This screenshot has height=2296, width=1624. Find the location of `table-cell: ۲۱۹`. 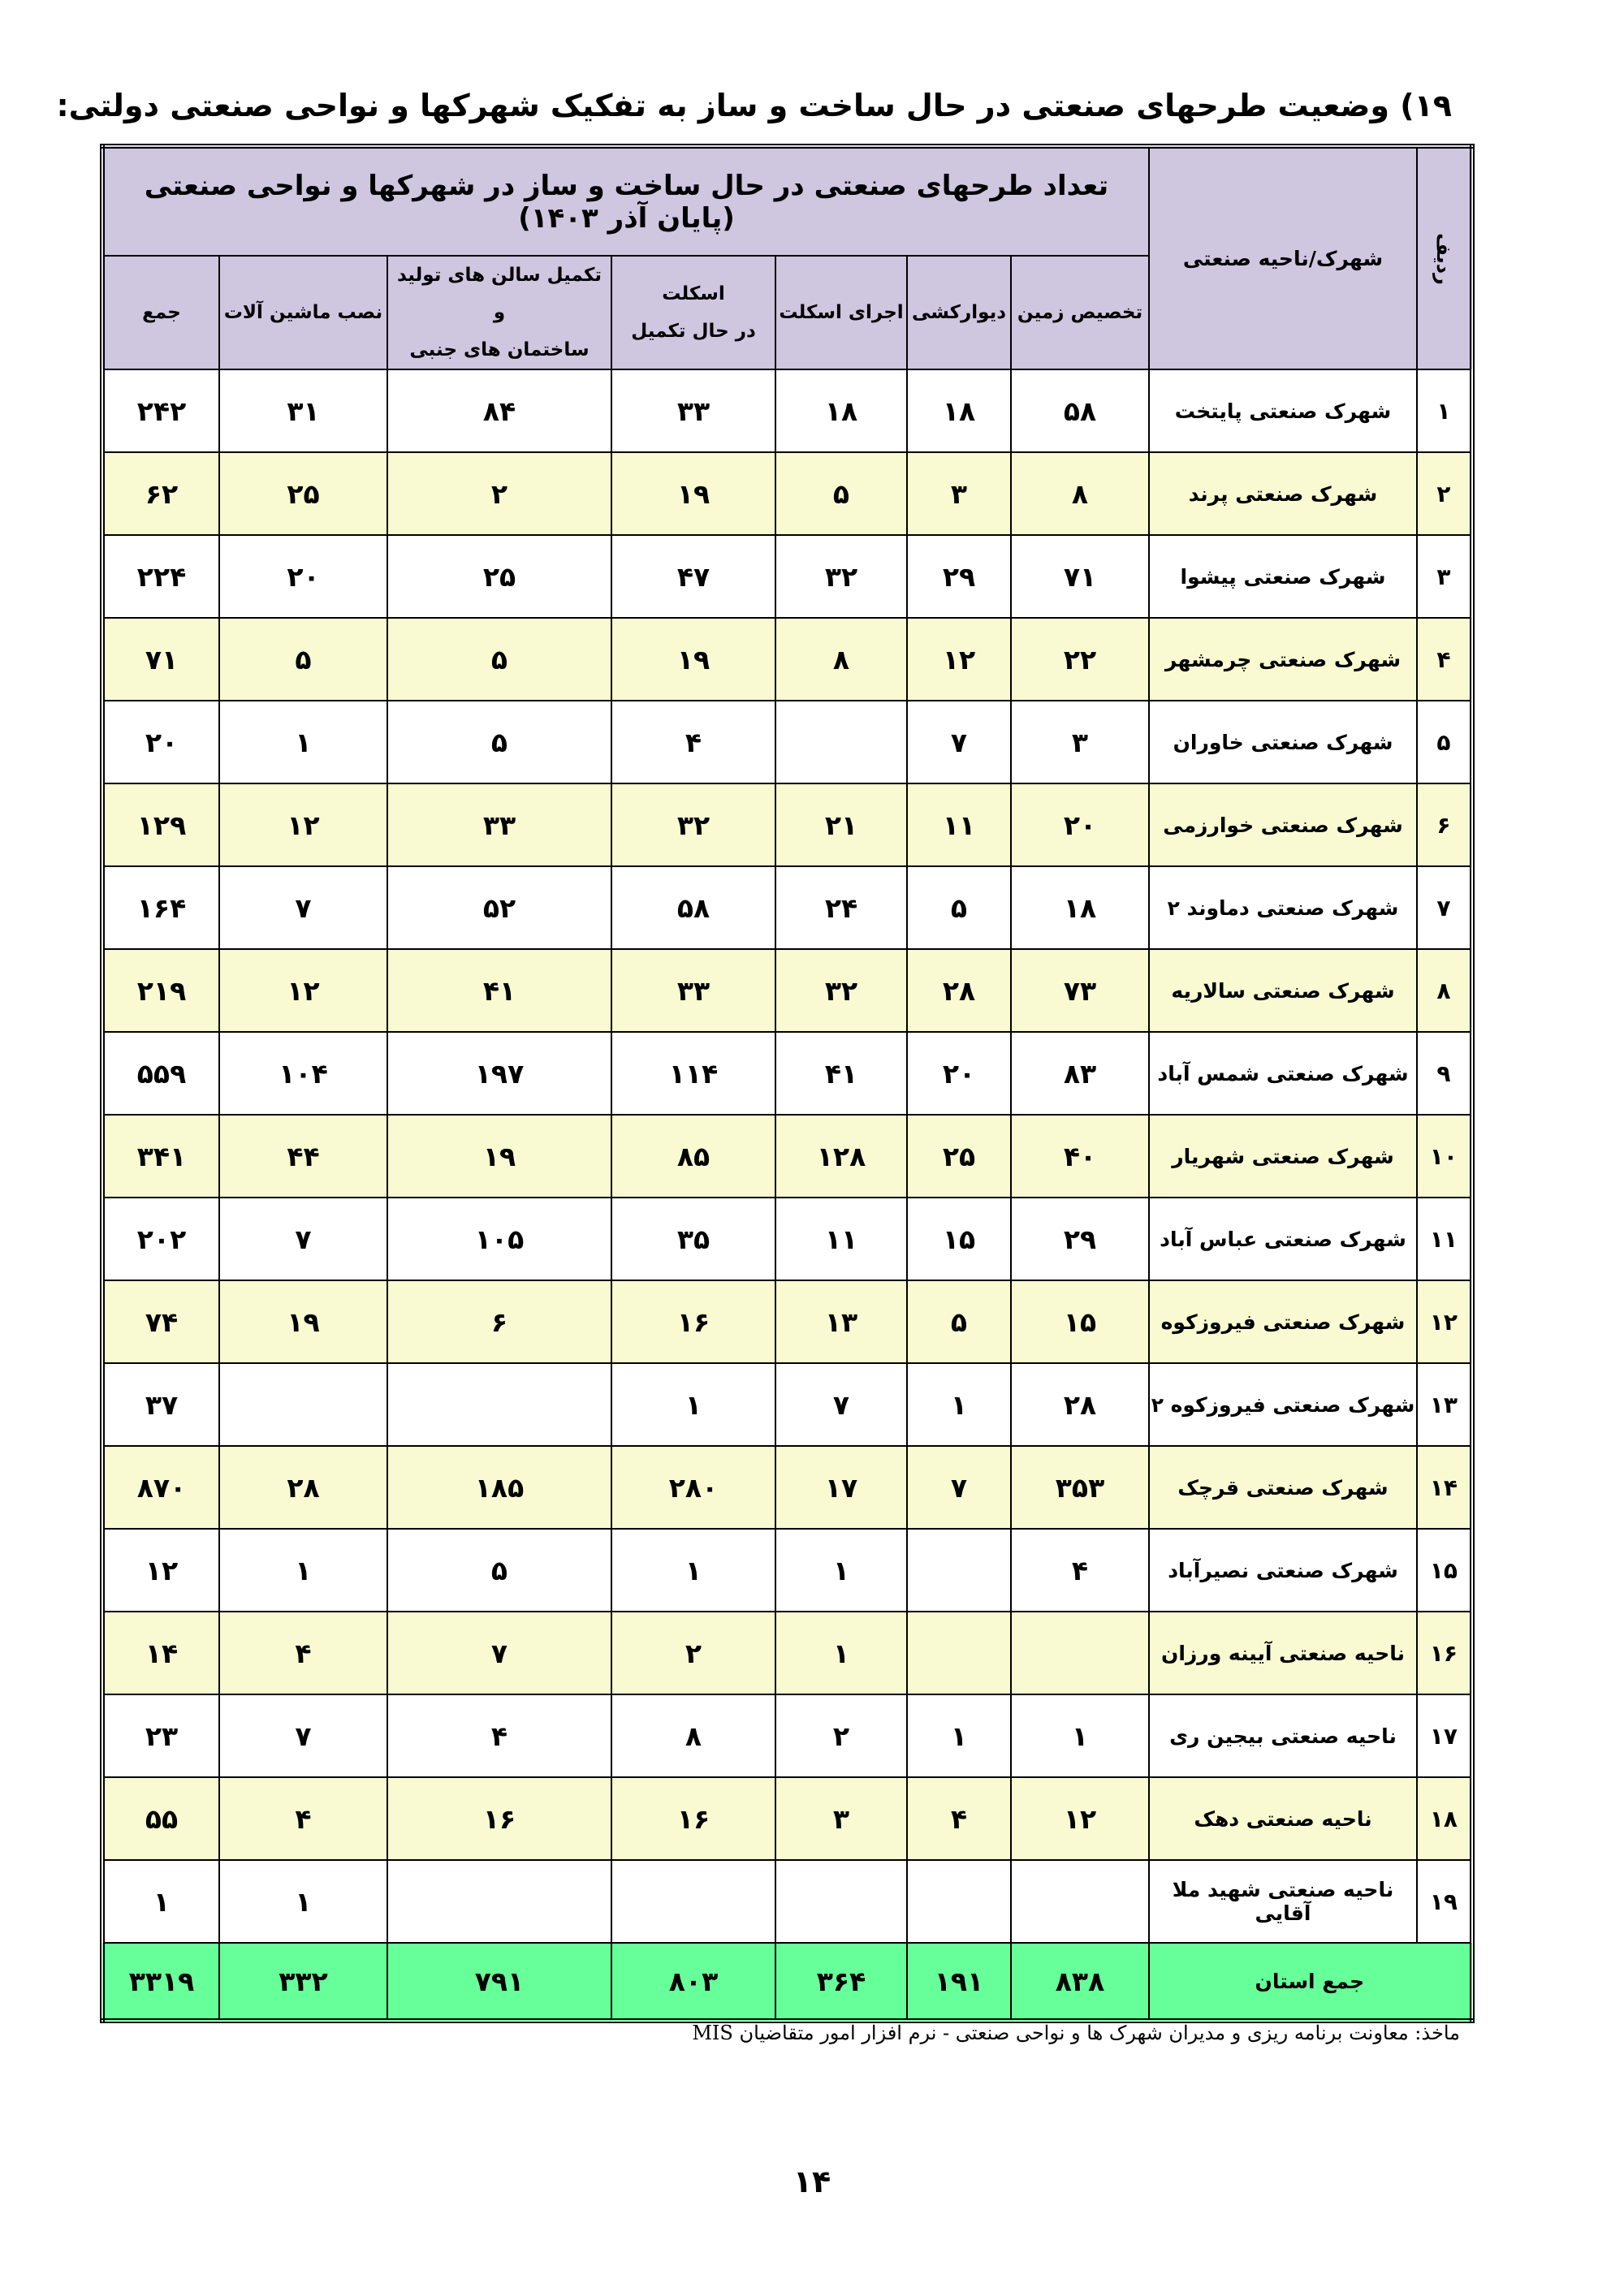

table-cell: ۲۱۹ is located at coordinates (161, 991).